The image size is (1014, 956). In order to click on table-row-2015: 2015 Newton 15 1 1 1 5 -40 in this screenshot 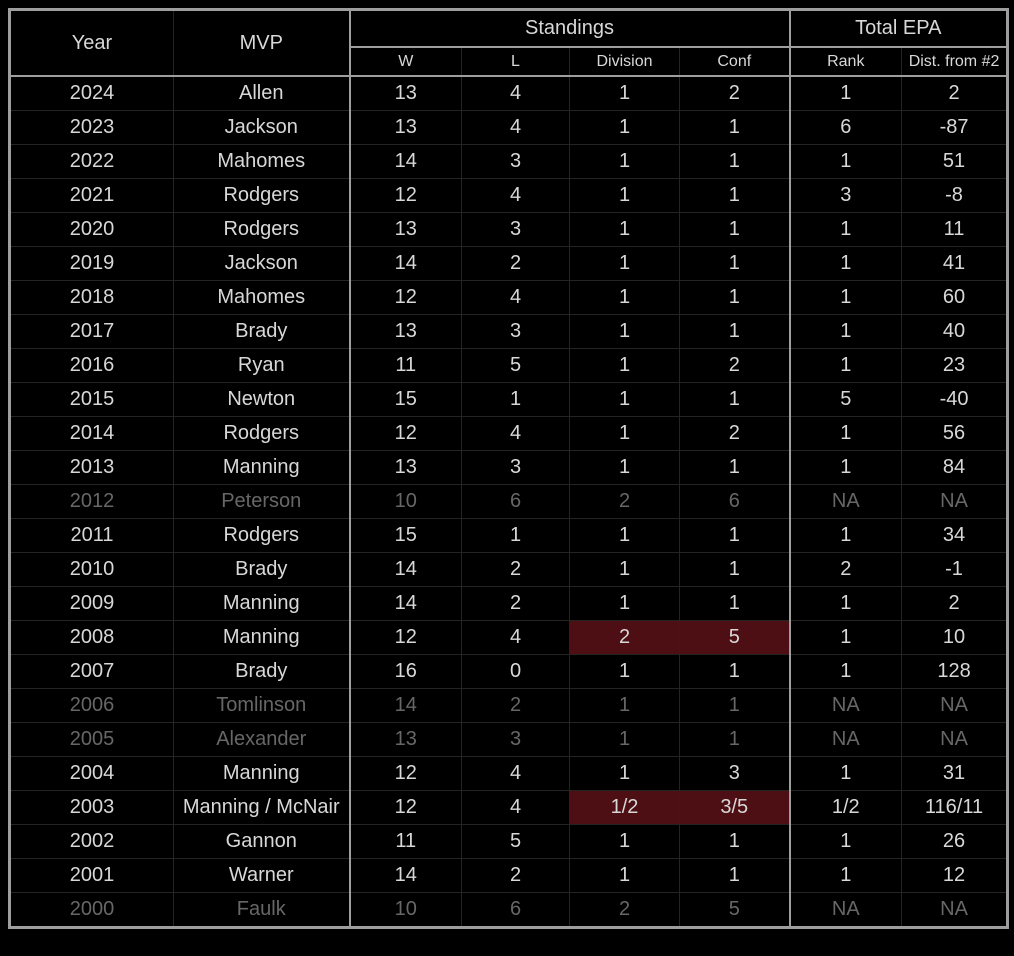, I will do `click(509, 399)`.